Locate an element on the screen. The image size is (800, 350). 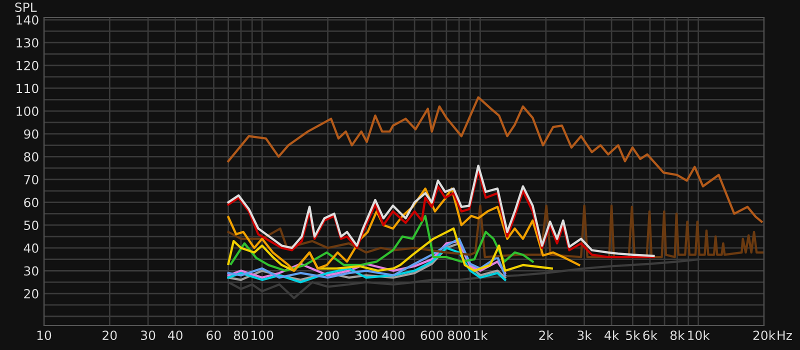
x-tick-label: 300 is located at coordinates (366, 335).